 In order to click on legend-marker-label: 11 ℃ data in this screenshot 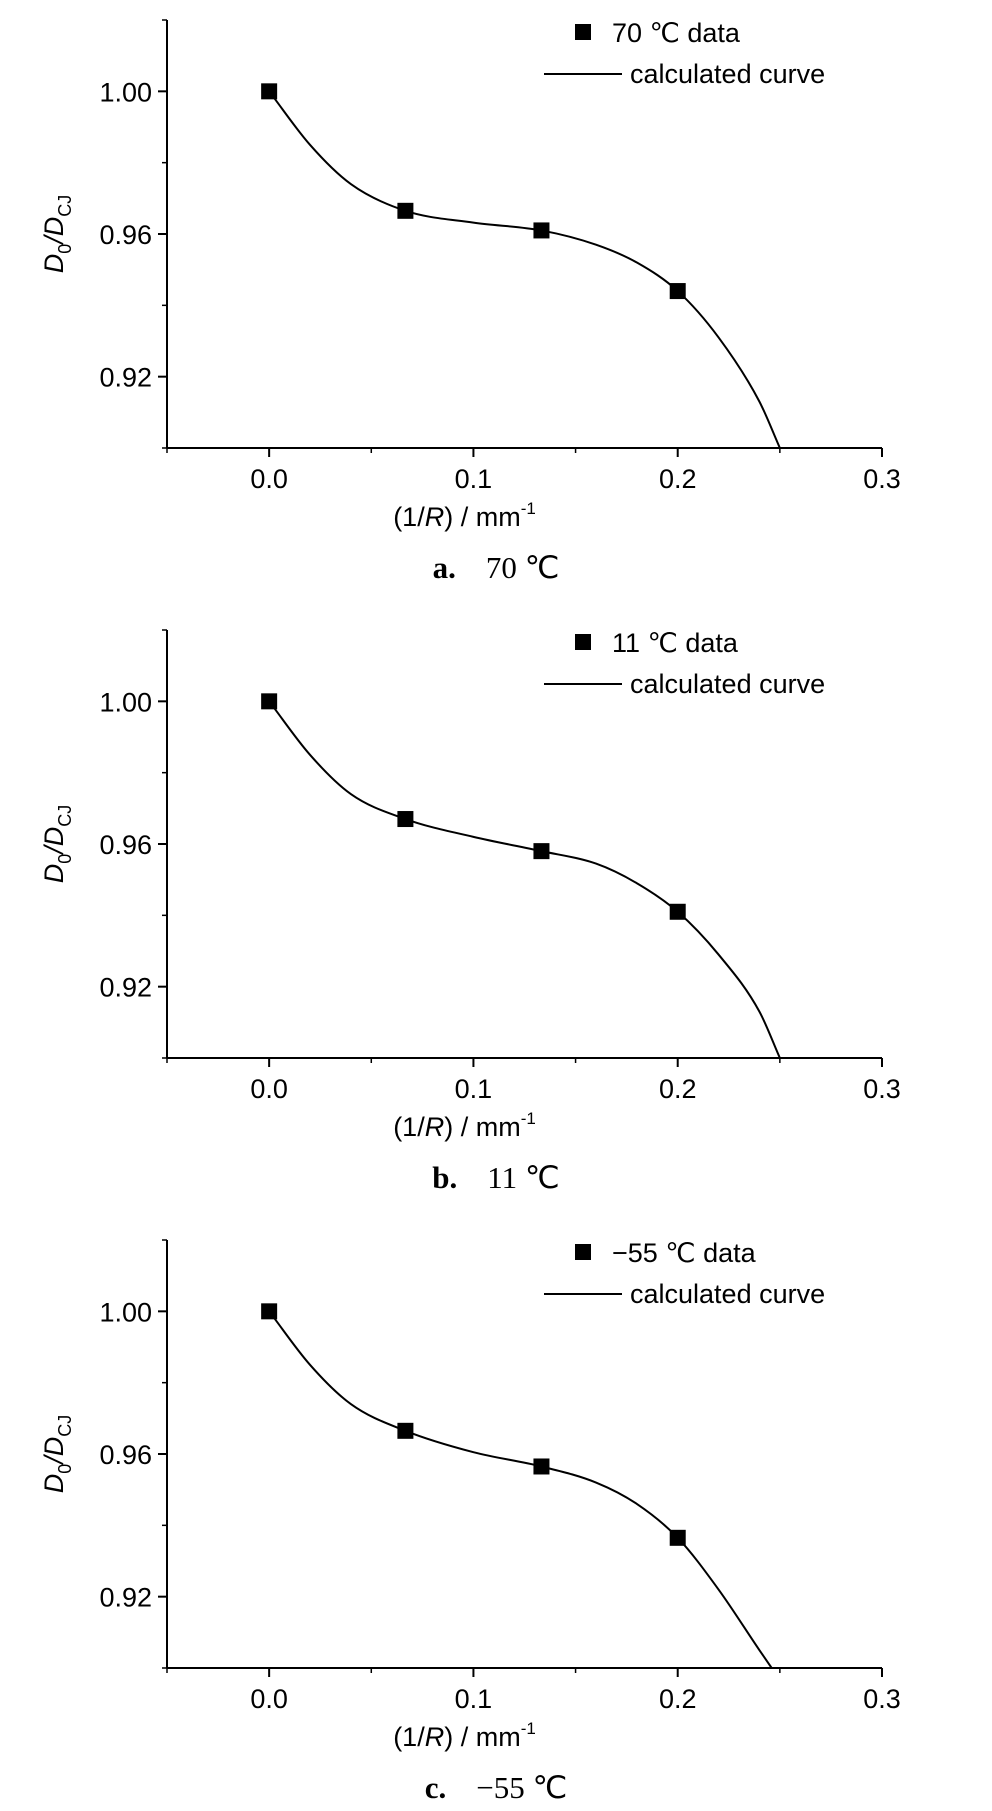, I will do `click(675, 643)`.